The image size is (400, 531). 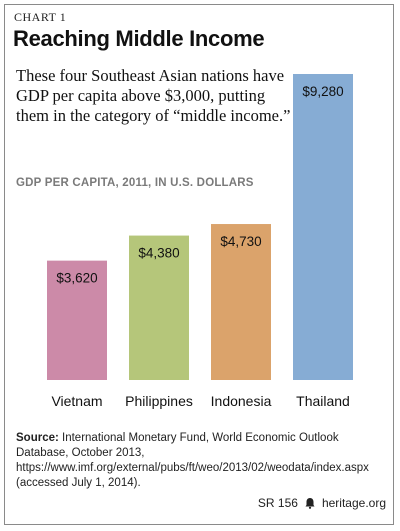 I want to click on category-label-vietnam: Vietnam, so click(x=76, y=401).